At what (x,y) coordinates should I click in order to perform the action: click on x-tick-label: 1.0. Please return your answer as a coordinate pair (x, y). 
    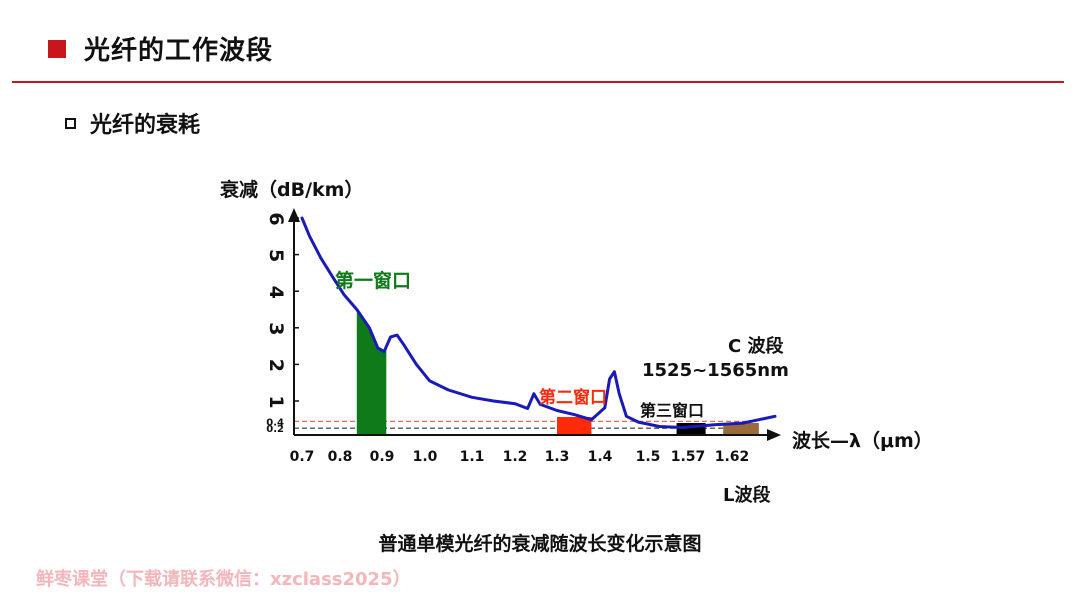
    Looking at the image, I should click on (425, 457).